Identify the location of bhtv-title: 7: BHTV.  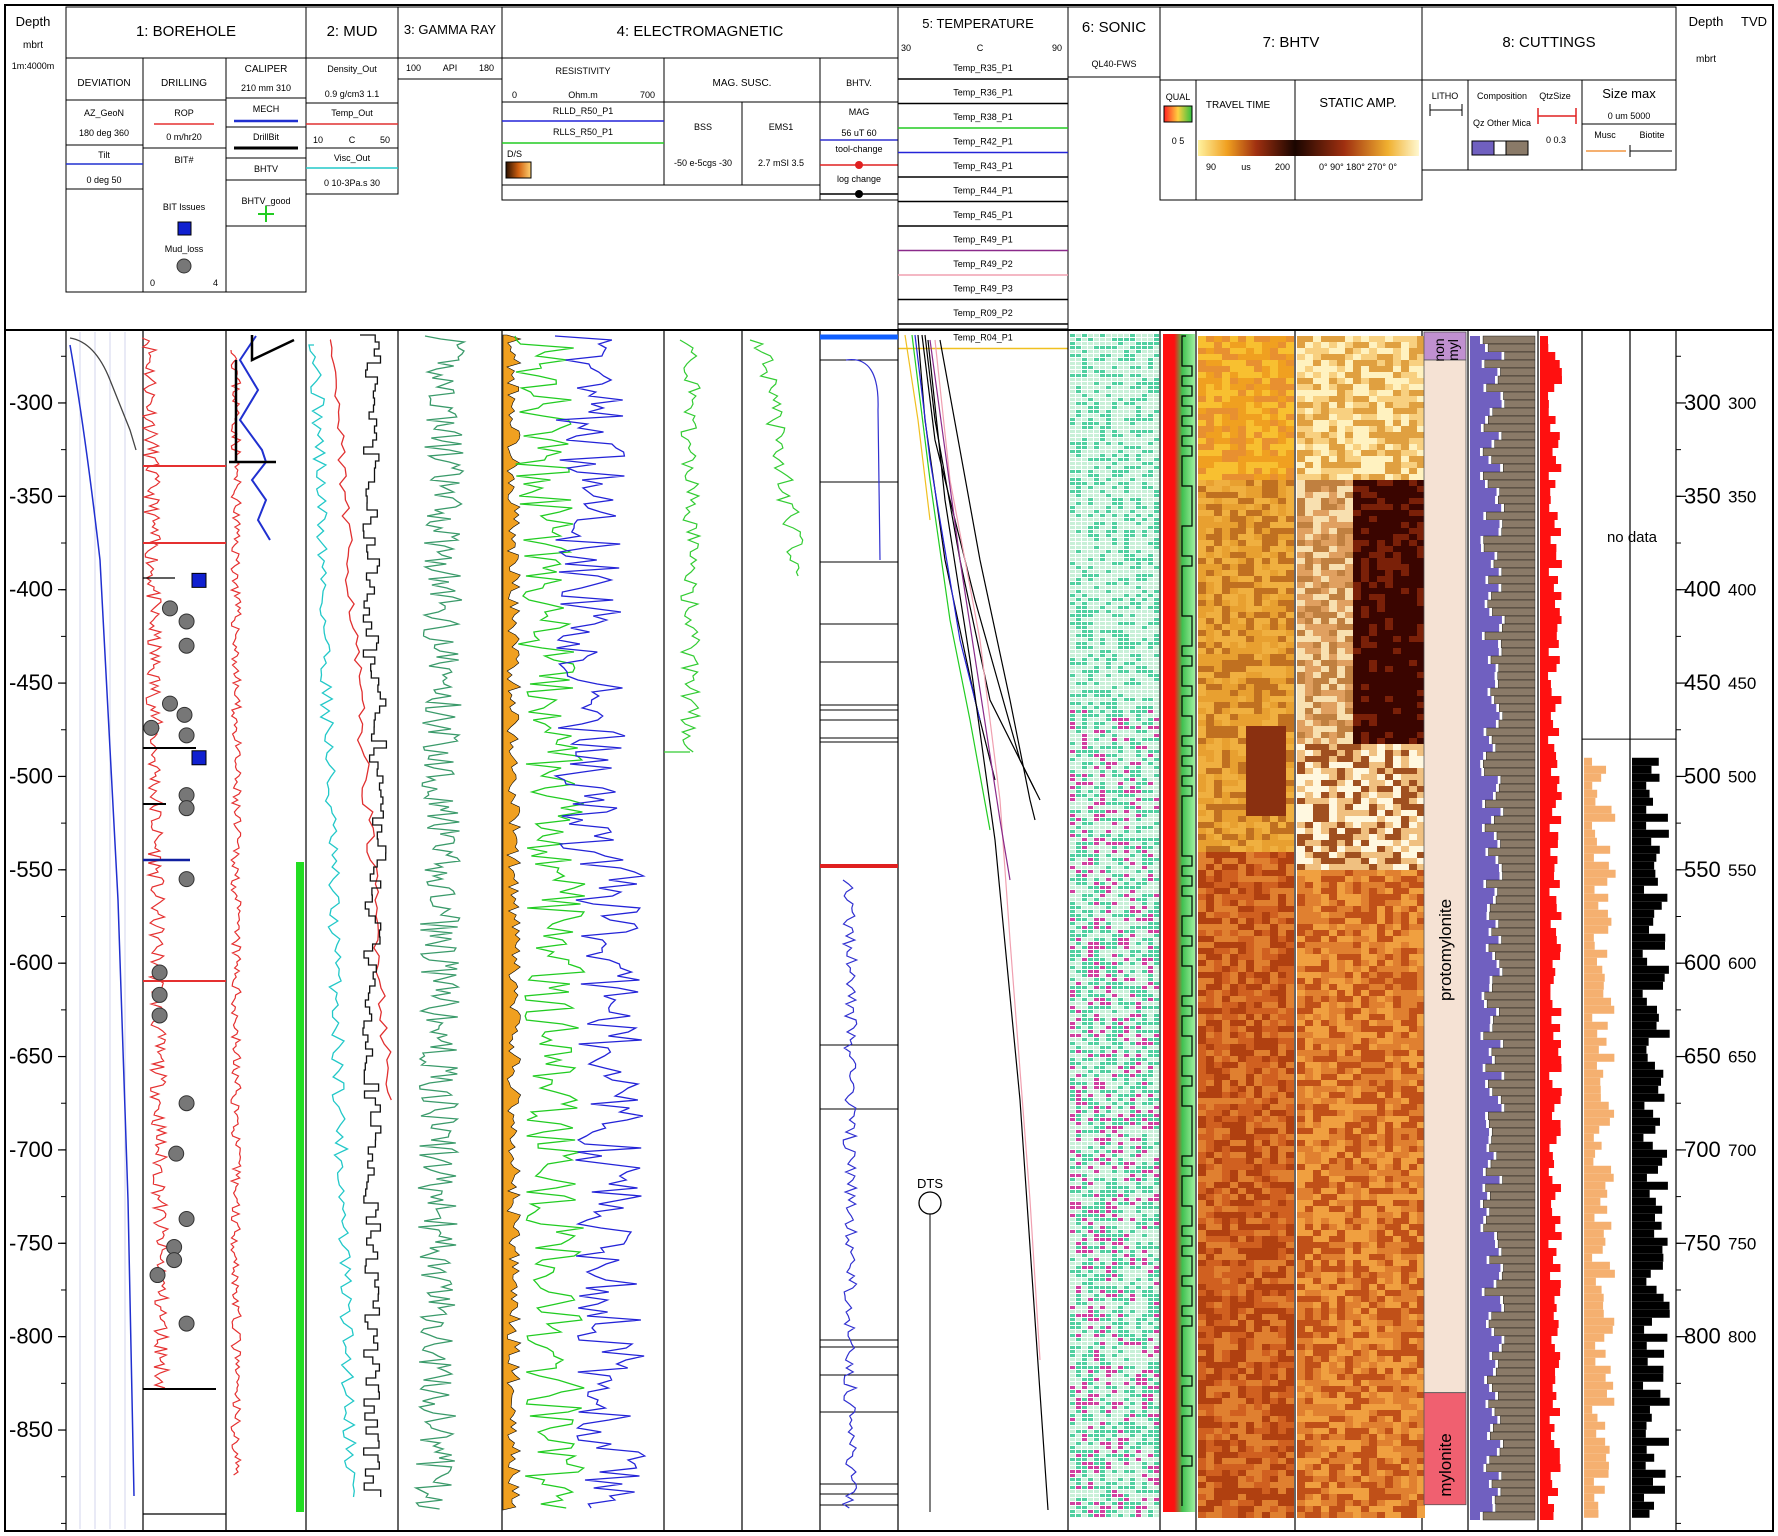
(1291, 42).